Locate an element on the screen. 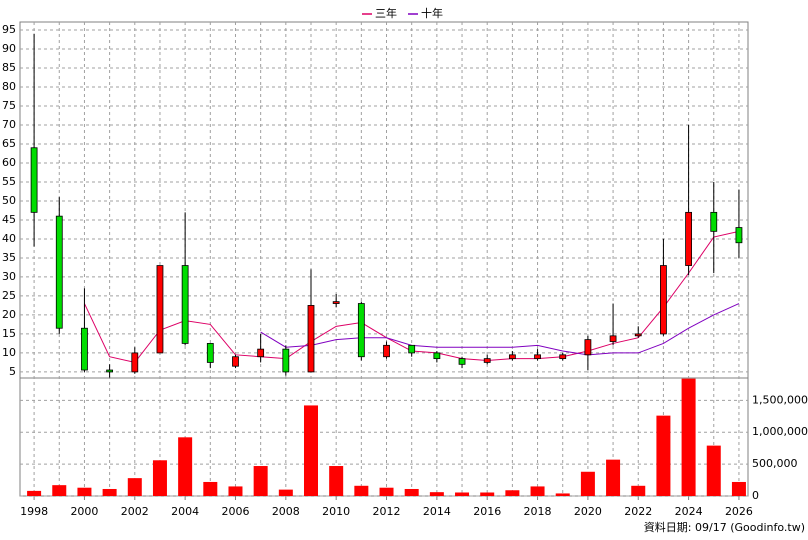 The image size is (808, 540). y-tick-label: 10 is located at coordinates (9, 352).